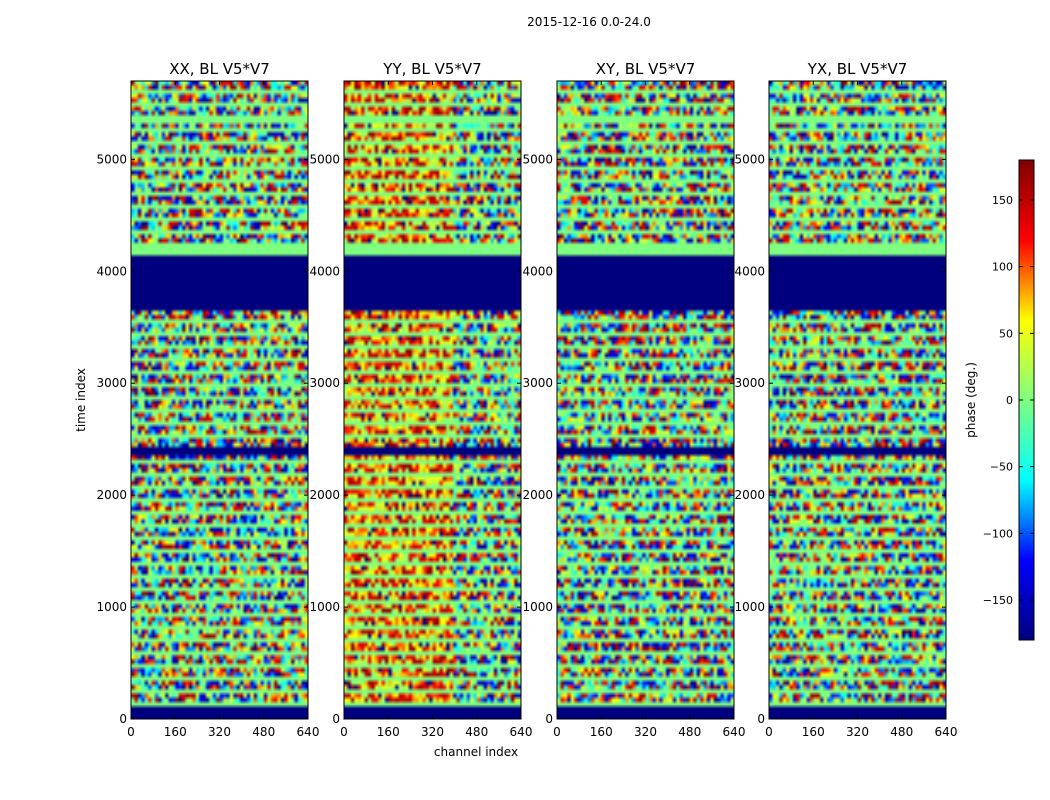  What do you see at coordinates (998, 533) in the screenshot?
I see `colorbar-tick-label: −100` at bounding box center [998, 533].